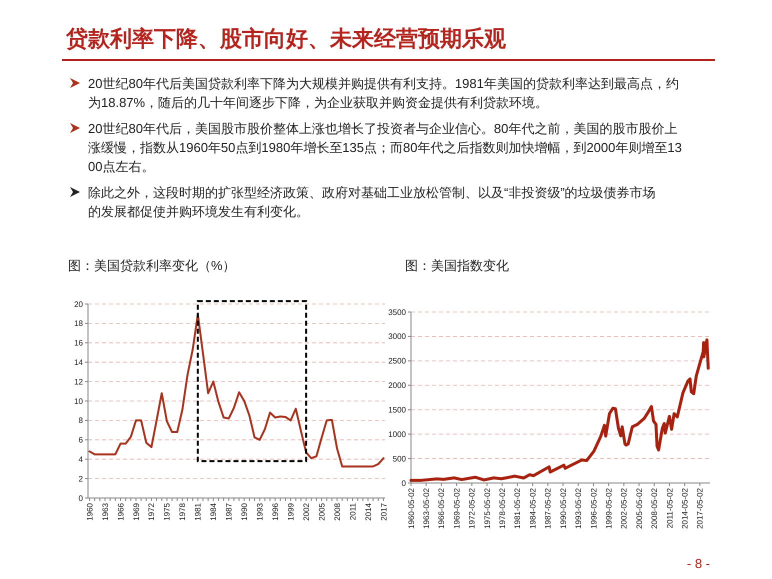 This screenshot has height=579, width=772. Describe the element at coordinates (399, 459) in the screenshot. I see `y-tick-label: 500` at that location.